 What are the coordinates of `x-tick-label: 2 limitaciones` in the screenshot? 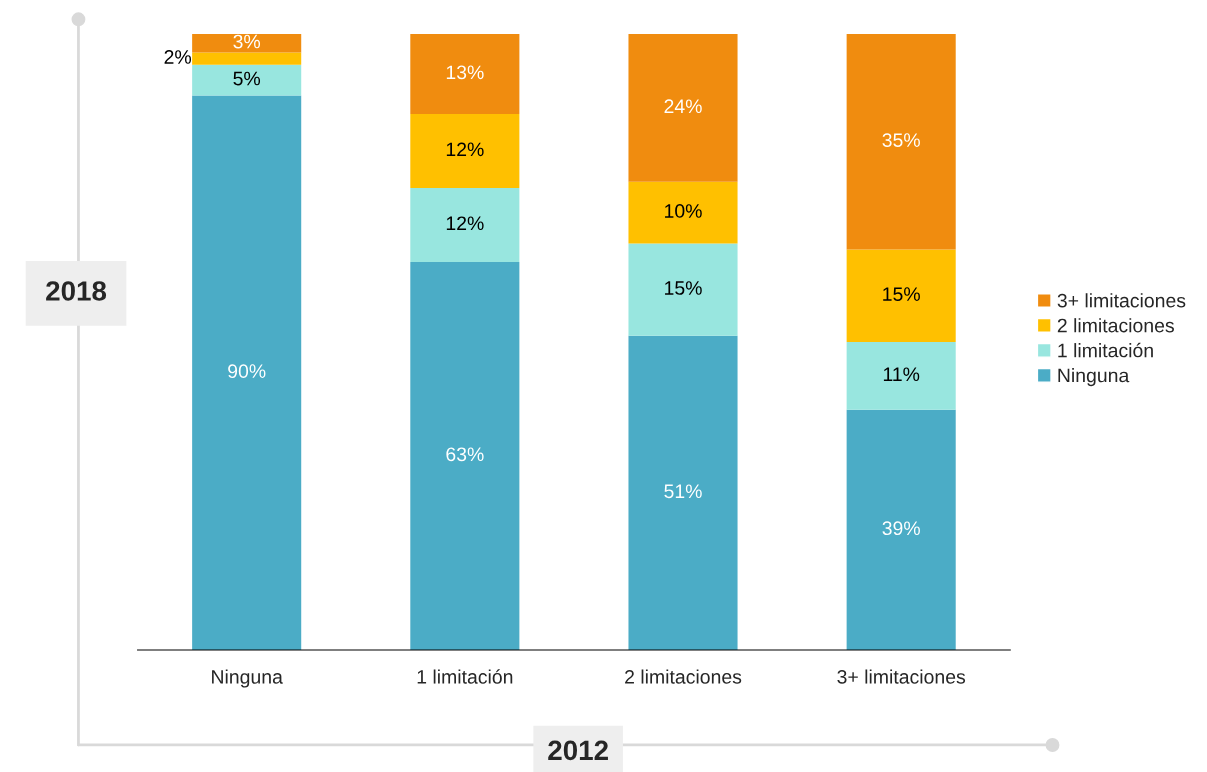 It's located at (683, 676).